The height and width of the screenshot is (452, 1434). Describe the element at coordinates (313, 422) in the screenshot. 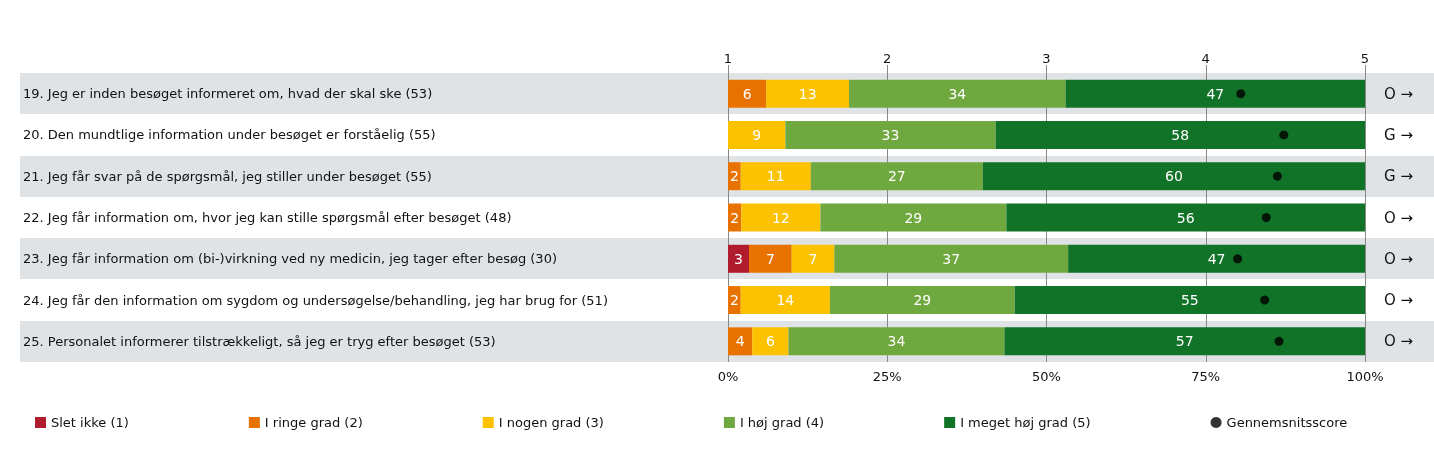

I see `legend-label: I ringe grad (2)` at that location.